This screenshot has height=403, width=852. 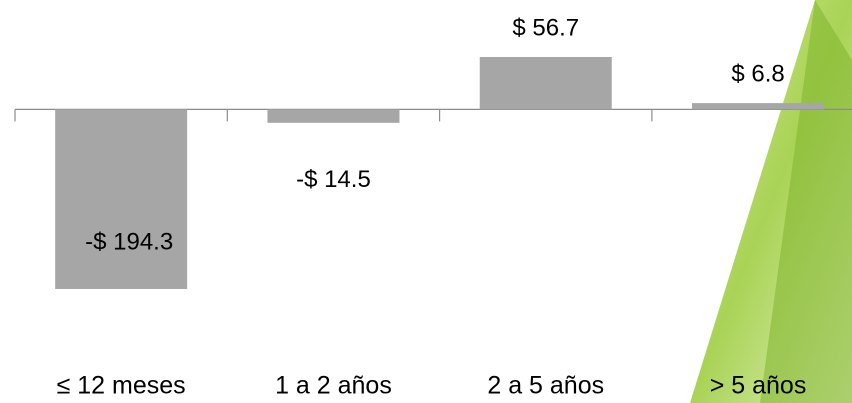 What do you see at coordinates (121, 386) in the screenshot?
I see `category-label: ≤ 12 meses` at bounding box center [121, 386].